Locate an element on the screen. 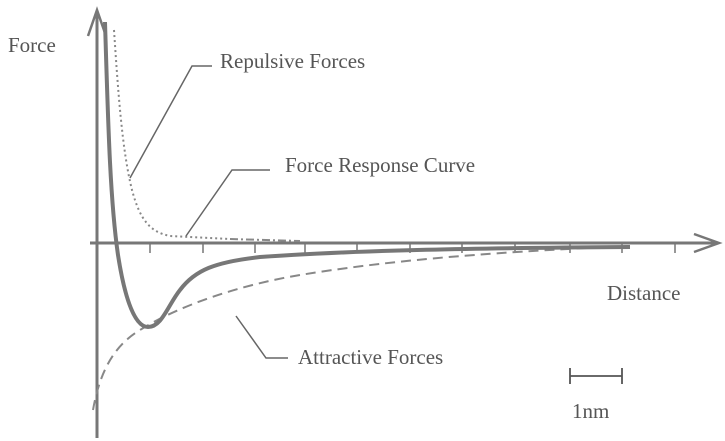 The image size is (725, 441). attractive-leader is located at coordinates (261, 337).